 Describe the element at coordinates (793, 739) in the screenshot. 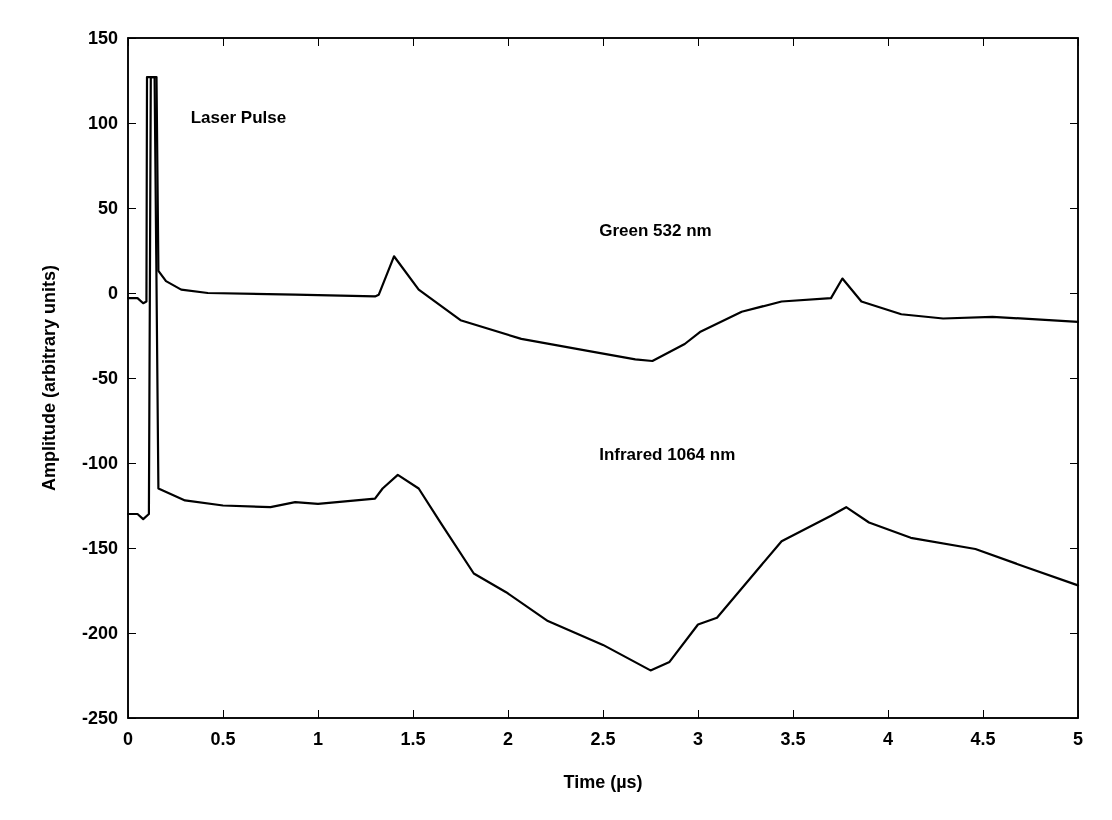

I see `x-tick-label: 3.5` at that location.